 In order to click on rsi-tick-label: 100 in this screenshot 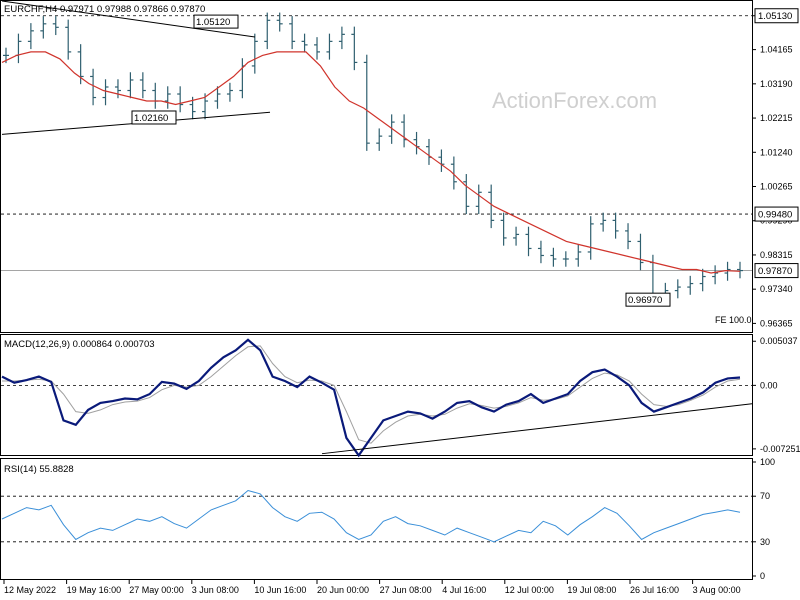, I will do `click(767, 462)`.